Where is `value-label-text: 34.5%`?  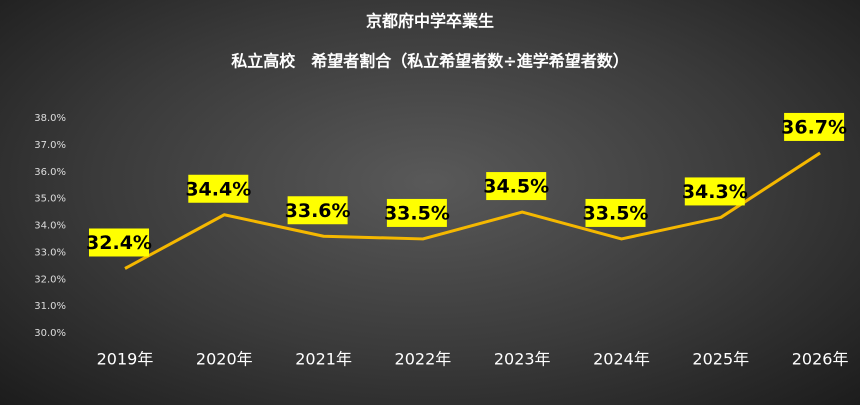
value-label-text: 34.5% is located at coordinates (516, 187).